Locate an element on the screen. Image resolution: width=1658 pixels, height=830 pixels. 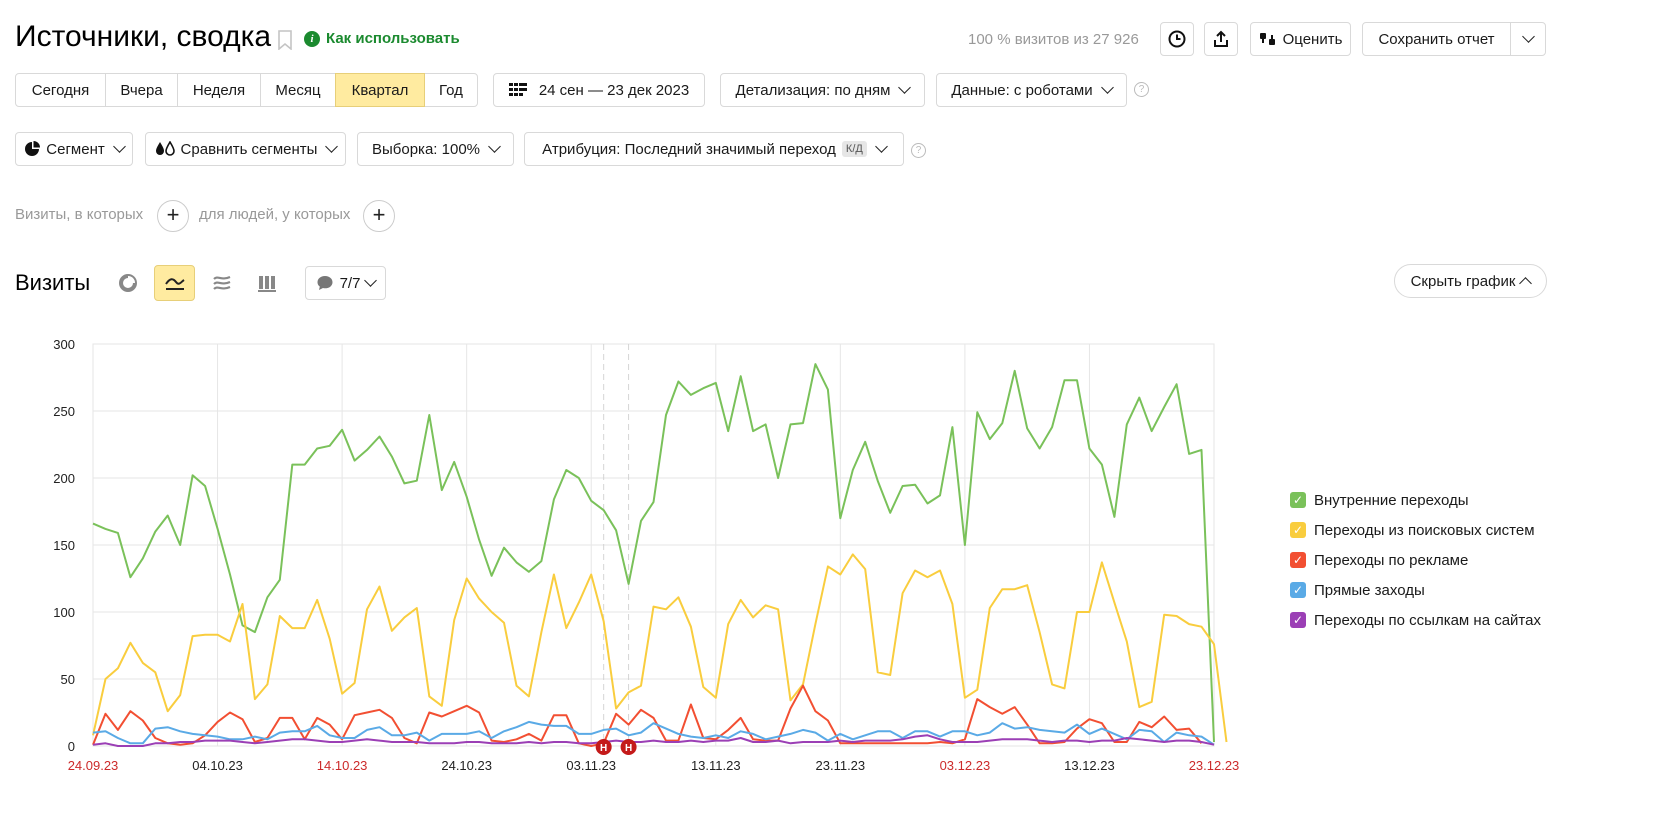
rate-button: Оценить is located at coordinates (1300, 39).